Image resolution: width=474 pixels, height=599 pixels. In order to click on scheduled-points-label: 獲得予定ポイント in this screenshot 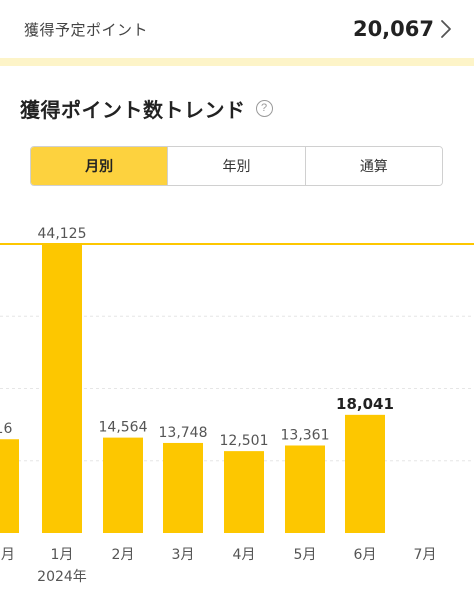, I will do `click(86, 29)`.